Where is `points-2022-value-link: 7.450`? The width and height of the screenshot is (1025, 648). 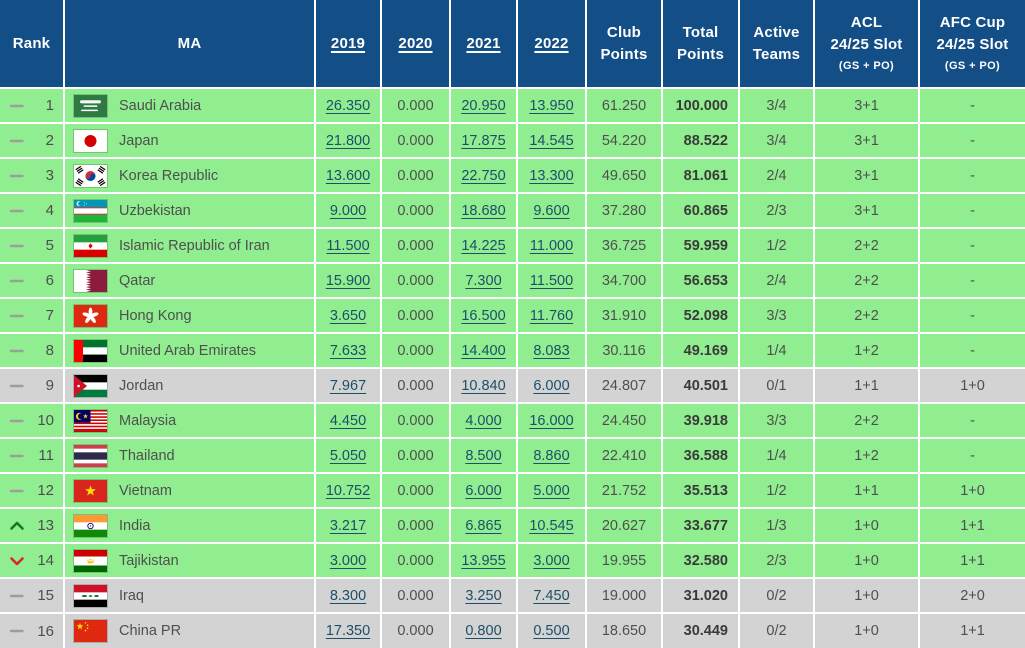 points-2022-value-link: 7.450 is located at coordinates (551, 595).